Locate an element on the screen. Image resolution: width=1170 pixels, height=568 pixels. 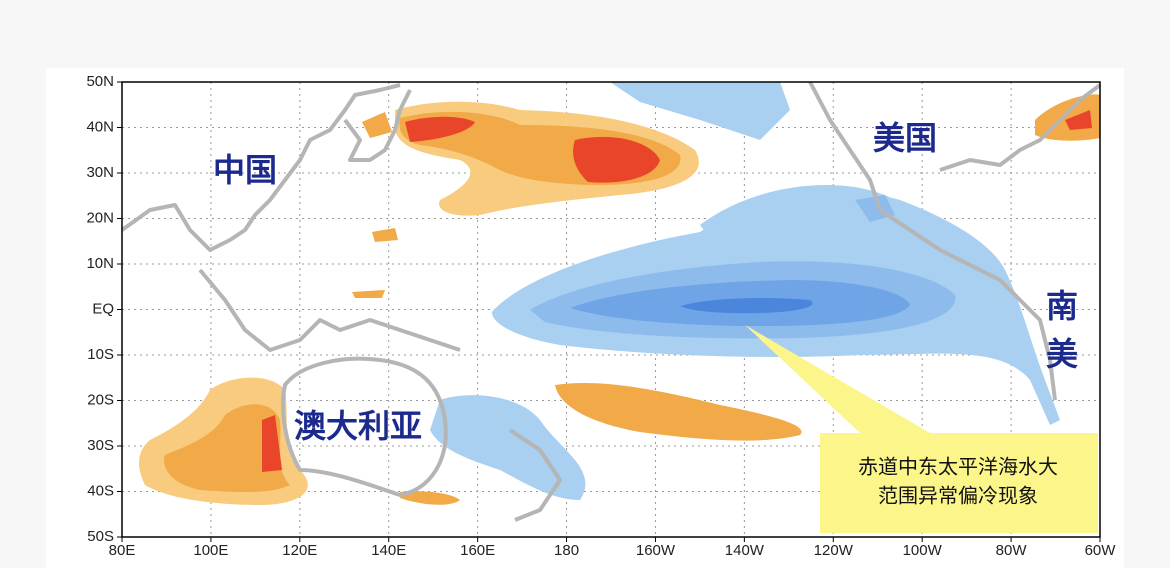
region-label: 美 is located at coordinates (1062, 354).